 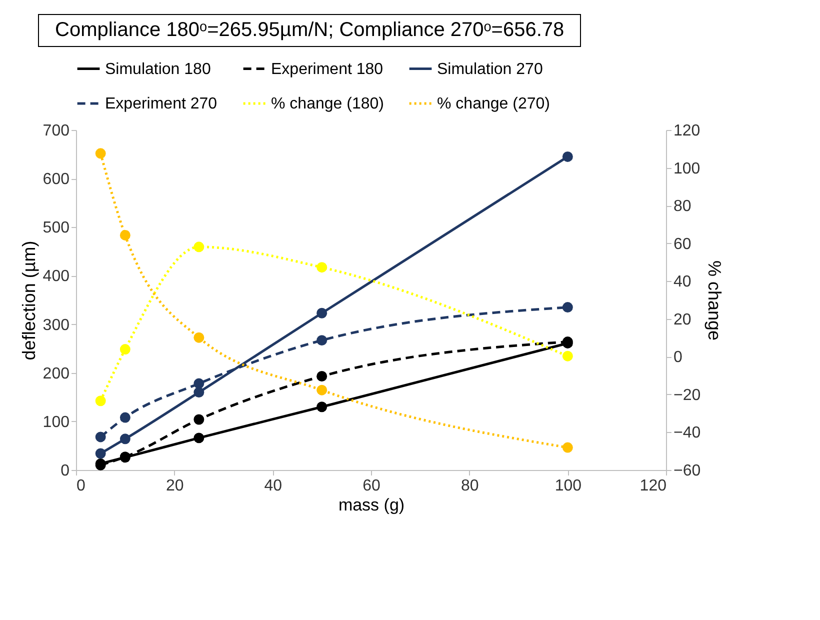 I want to click on y2-tick-label: 40, so click(x=683, y=282).